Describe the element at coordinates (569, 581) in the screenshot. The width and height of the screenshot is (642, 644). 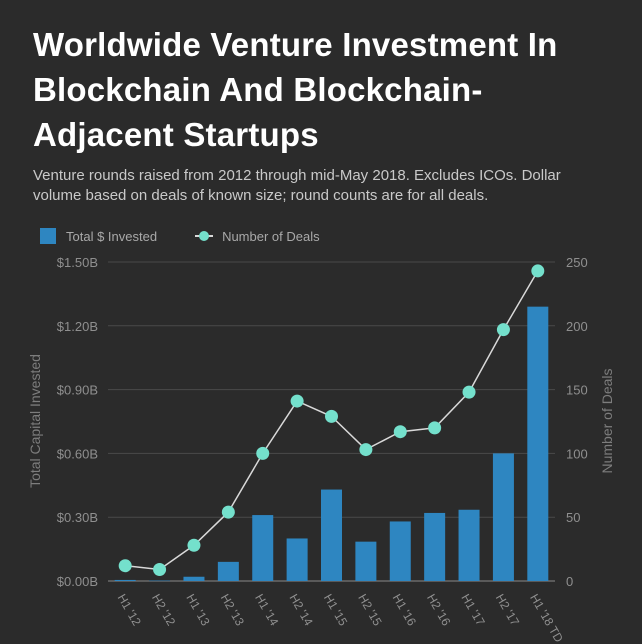
I see `y2-tick-label: 0` at that location.